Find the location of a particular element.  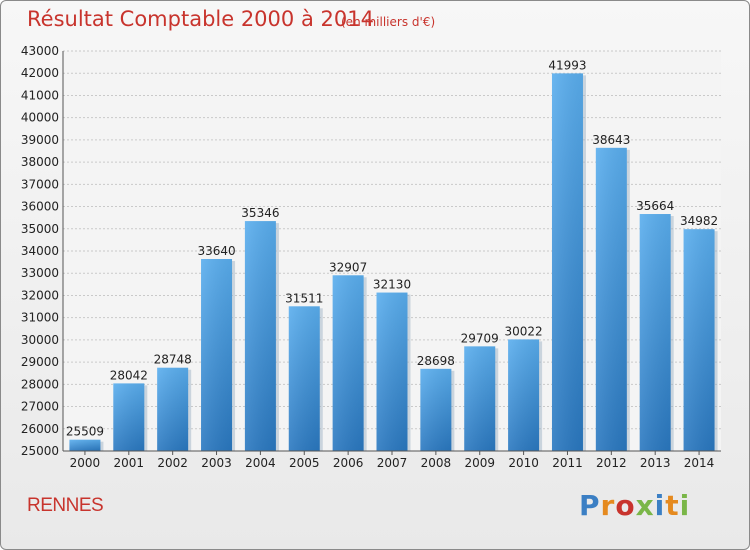

x-tick-label: 2004 is located at coordinates (260, 463).